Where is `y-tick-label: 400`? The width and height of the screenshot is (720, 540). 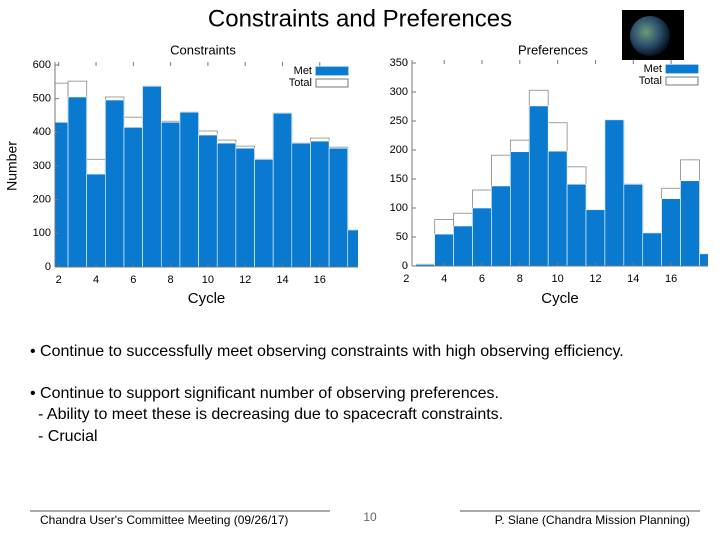
y-tick-label: 400 is located at coordinates (42, 132).